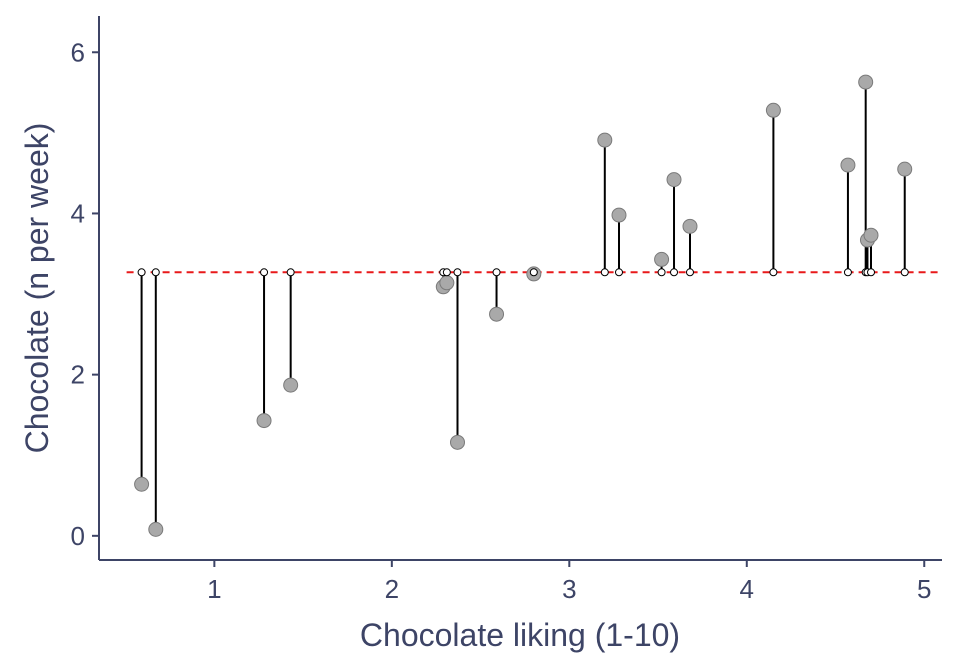 This screenshot has height=672, width=960. Describe the element at coordinates (85, 294) in the screenshot. I see `y-axis-ticks: 0 2 4 6` at that location.